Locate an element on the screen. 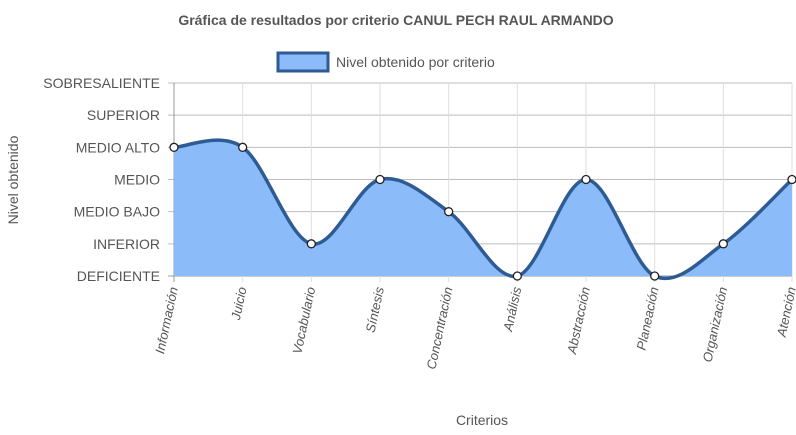  x-tick-label: Análisis is located at coordinates (512, 309).